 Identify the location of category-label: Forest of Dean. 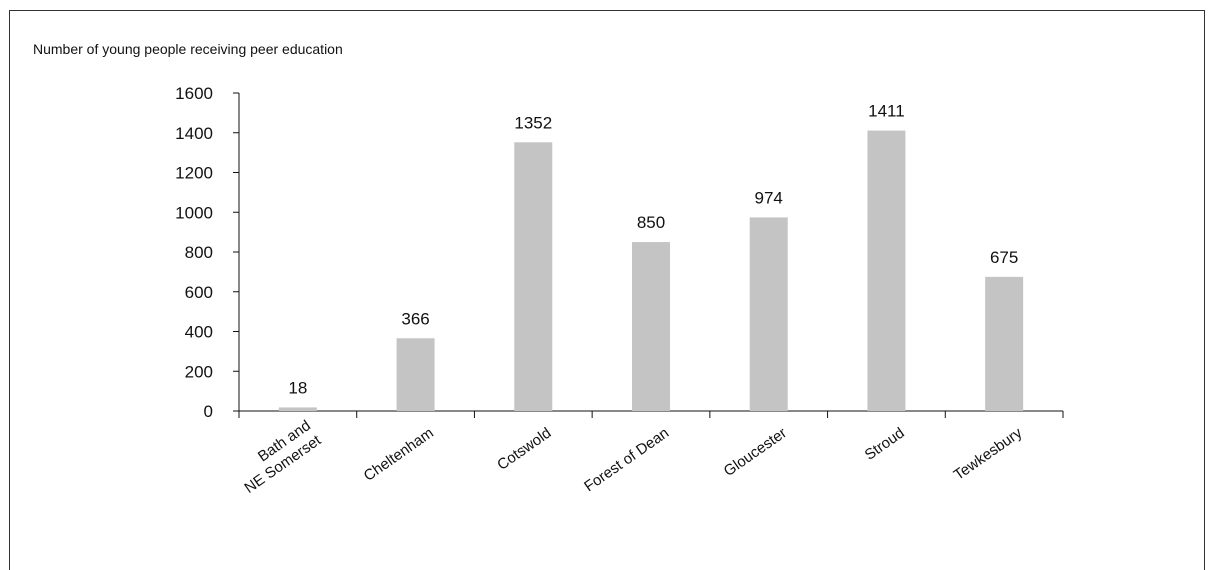
(626, 459).